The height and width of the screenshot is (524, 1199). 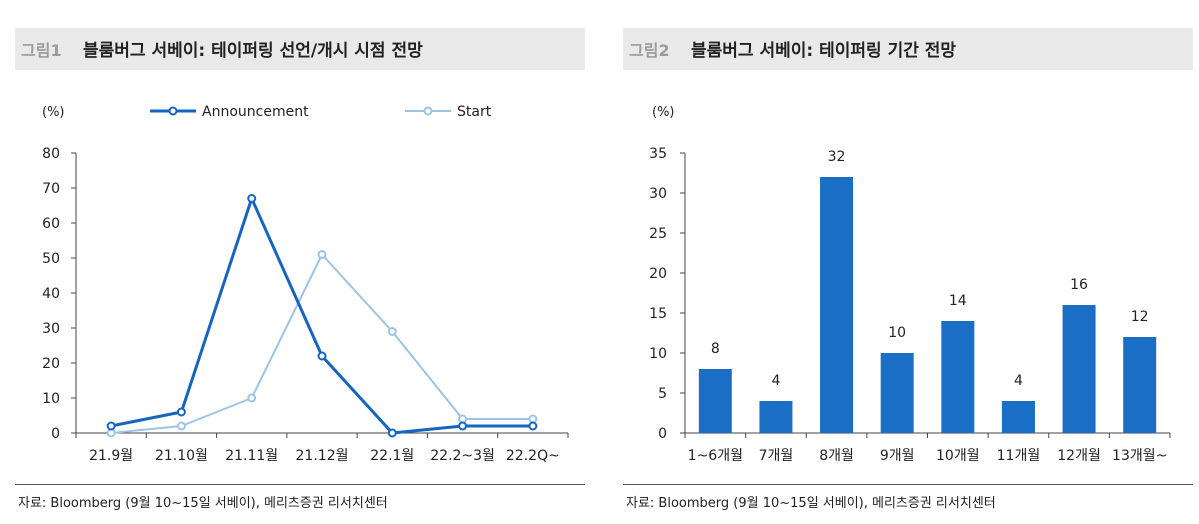 I want to click on x-tick-label: 10개월, so click(x=958, y=456).